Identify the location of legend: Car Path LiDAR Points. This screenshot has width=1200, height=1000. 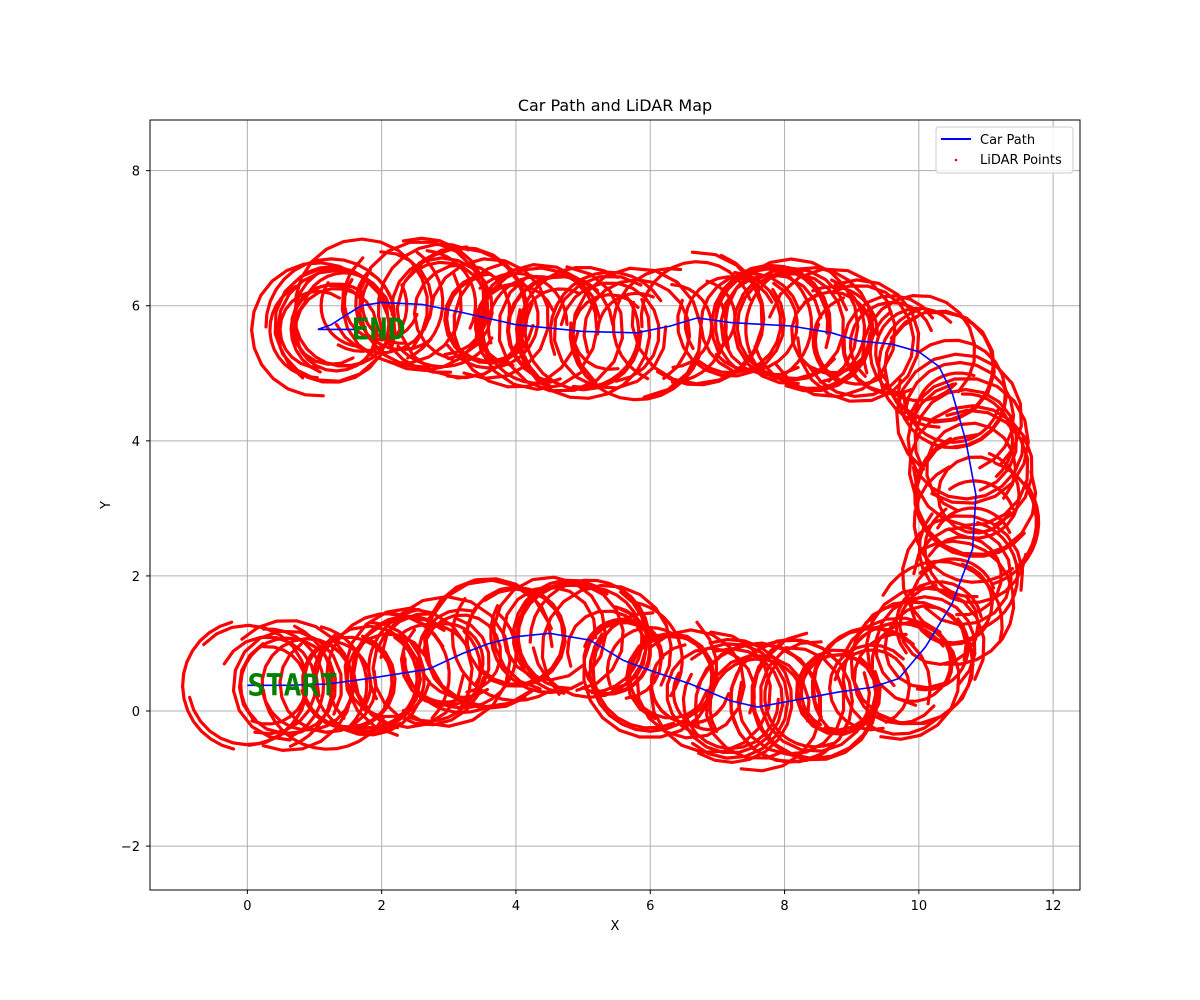
(1004, 150).